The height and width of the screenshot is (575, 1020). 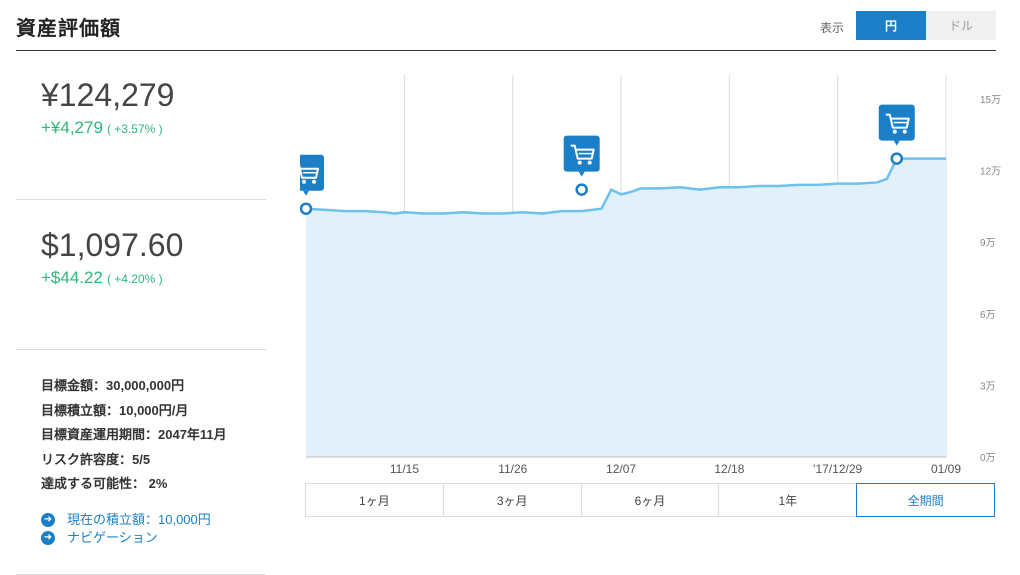 What do you see at coordinates (96, 459) in the screenshot?
I see `risk-tolerance: リスク許容度：5/5` at bounding box center [96, 459].